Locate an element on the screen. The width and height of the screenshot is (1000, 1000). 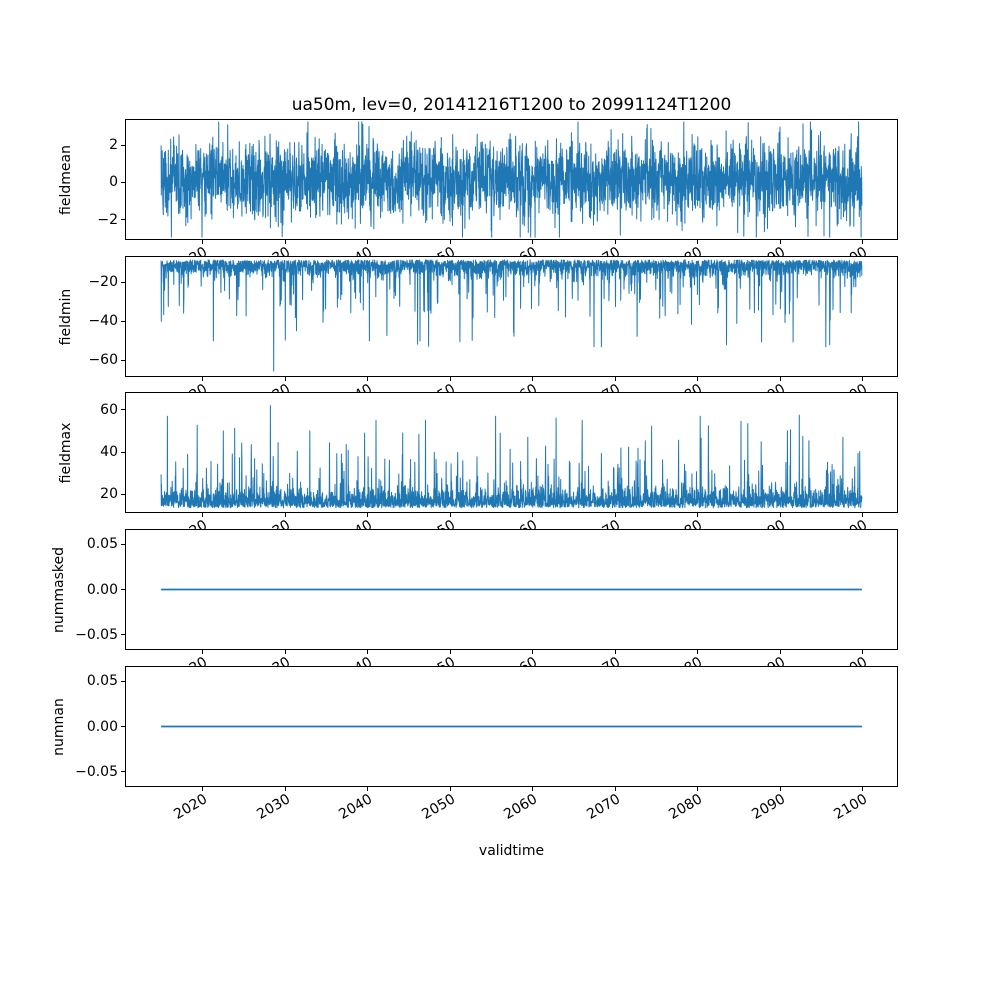
x-tick-label: 2060 is located at coordinates (521, 807).